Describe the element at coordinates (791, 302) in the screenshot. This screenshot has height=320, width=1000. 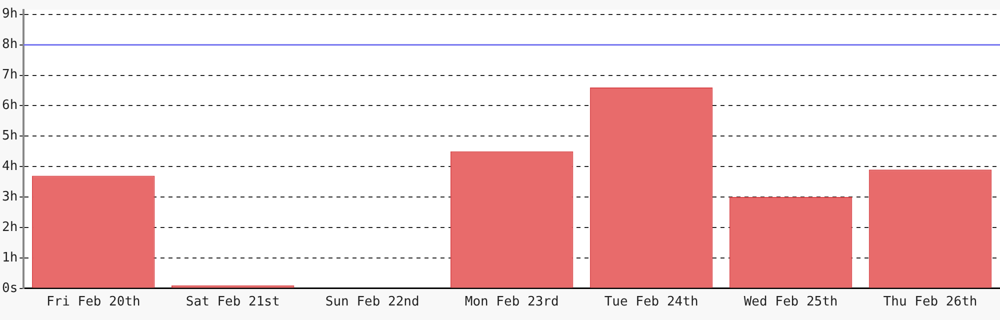
I see `x-tick-label: Wed Feb 25th` at that location.